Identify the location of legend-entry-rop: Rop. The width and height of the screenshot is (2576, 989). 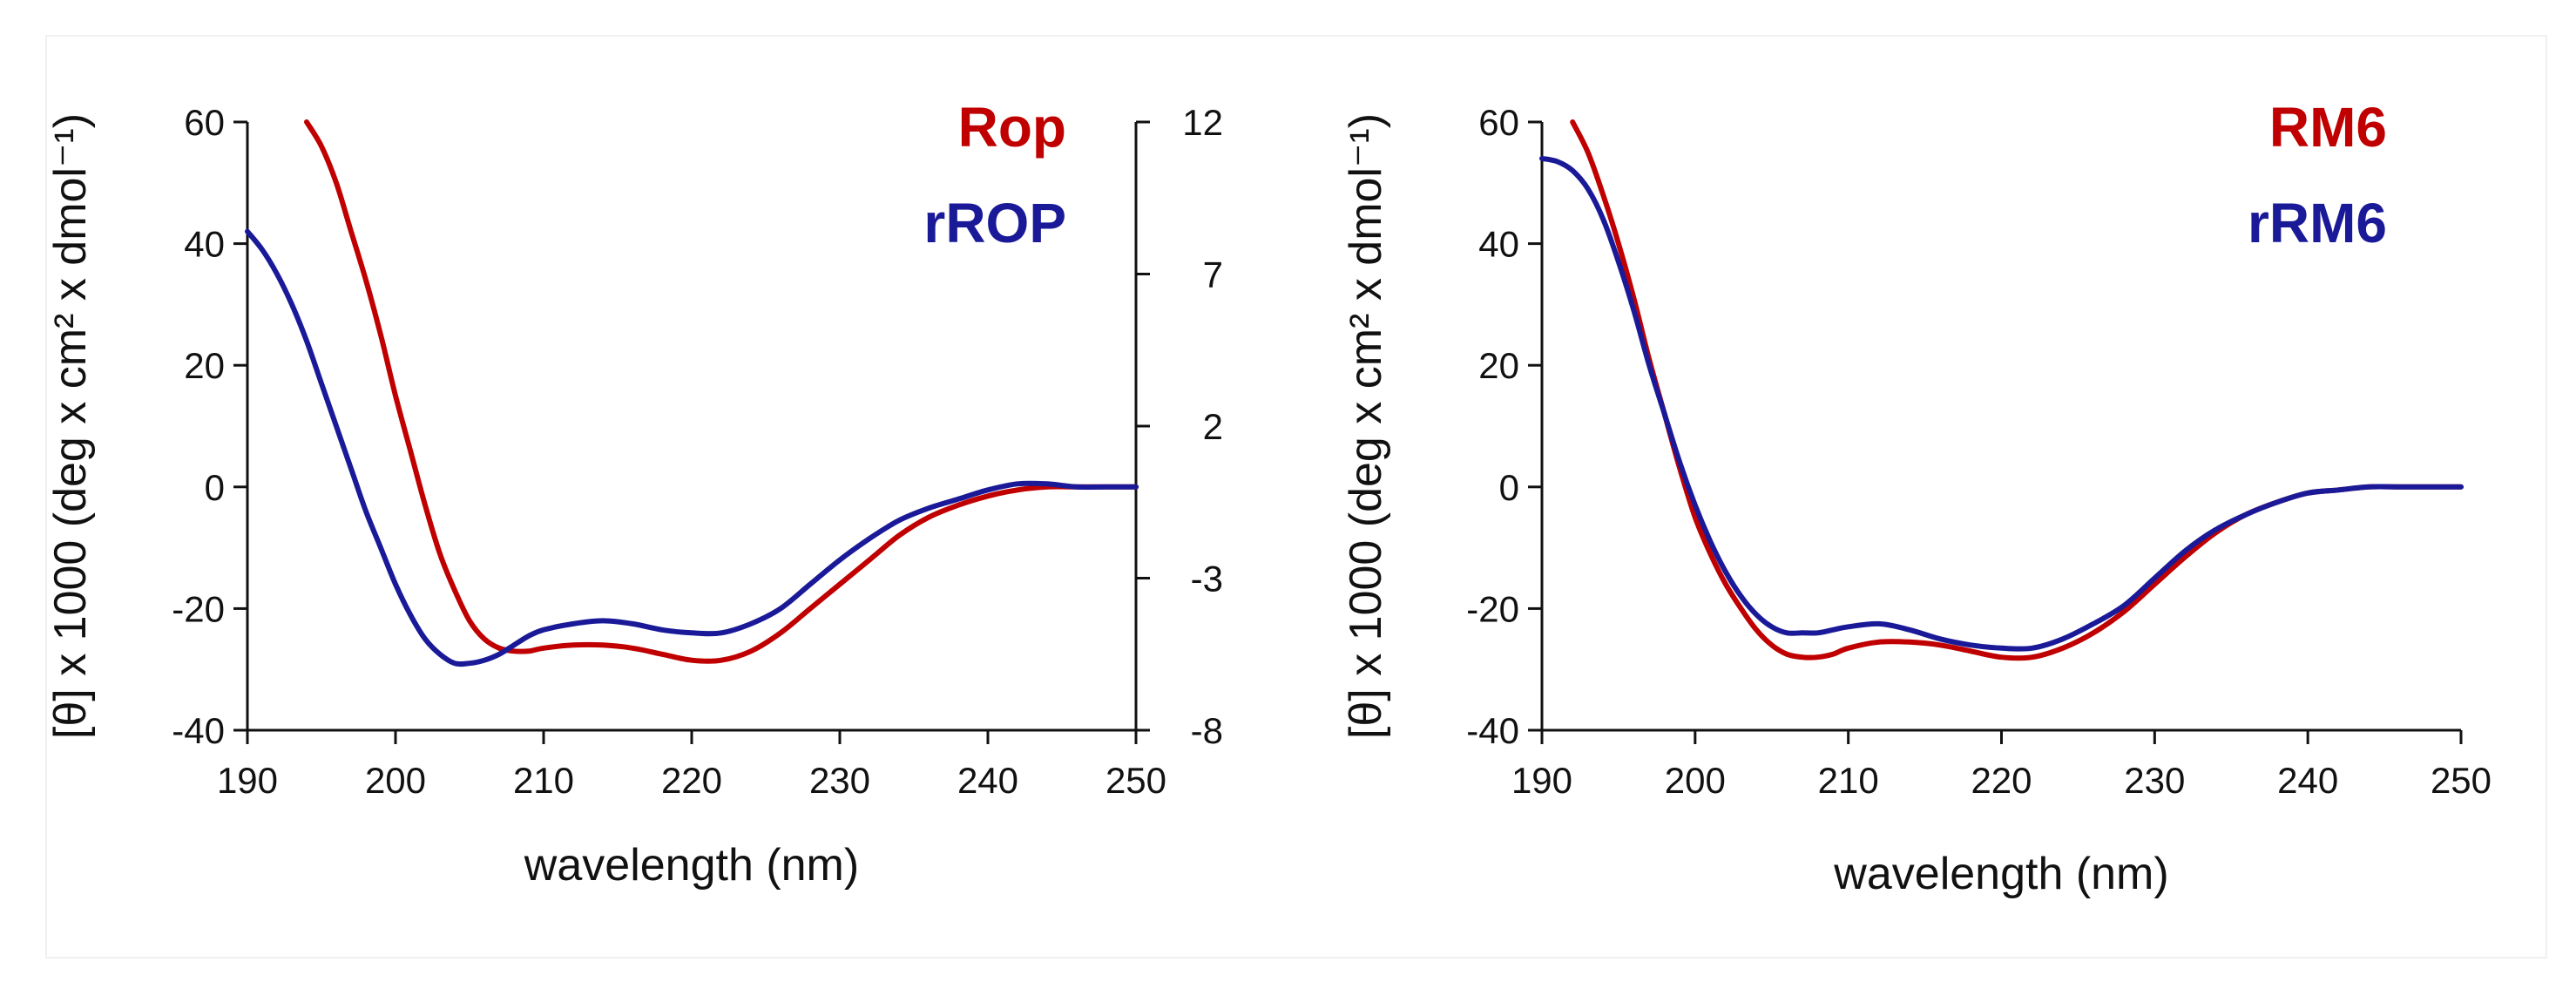
(1012, 127).